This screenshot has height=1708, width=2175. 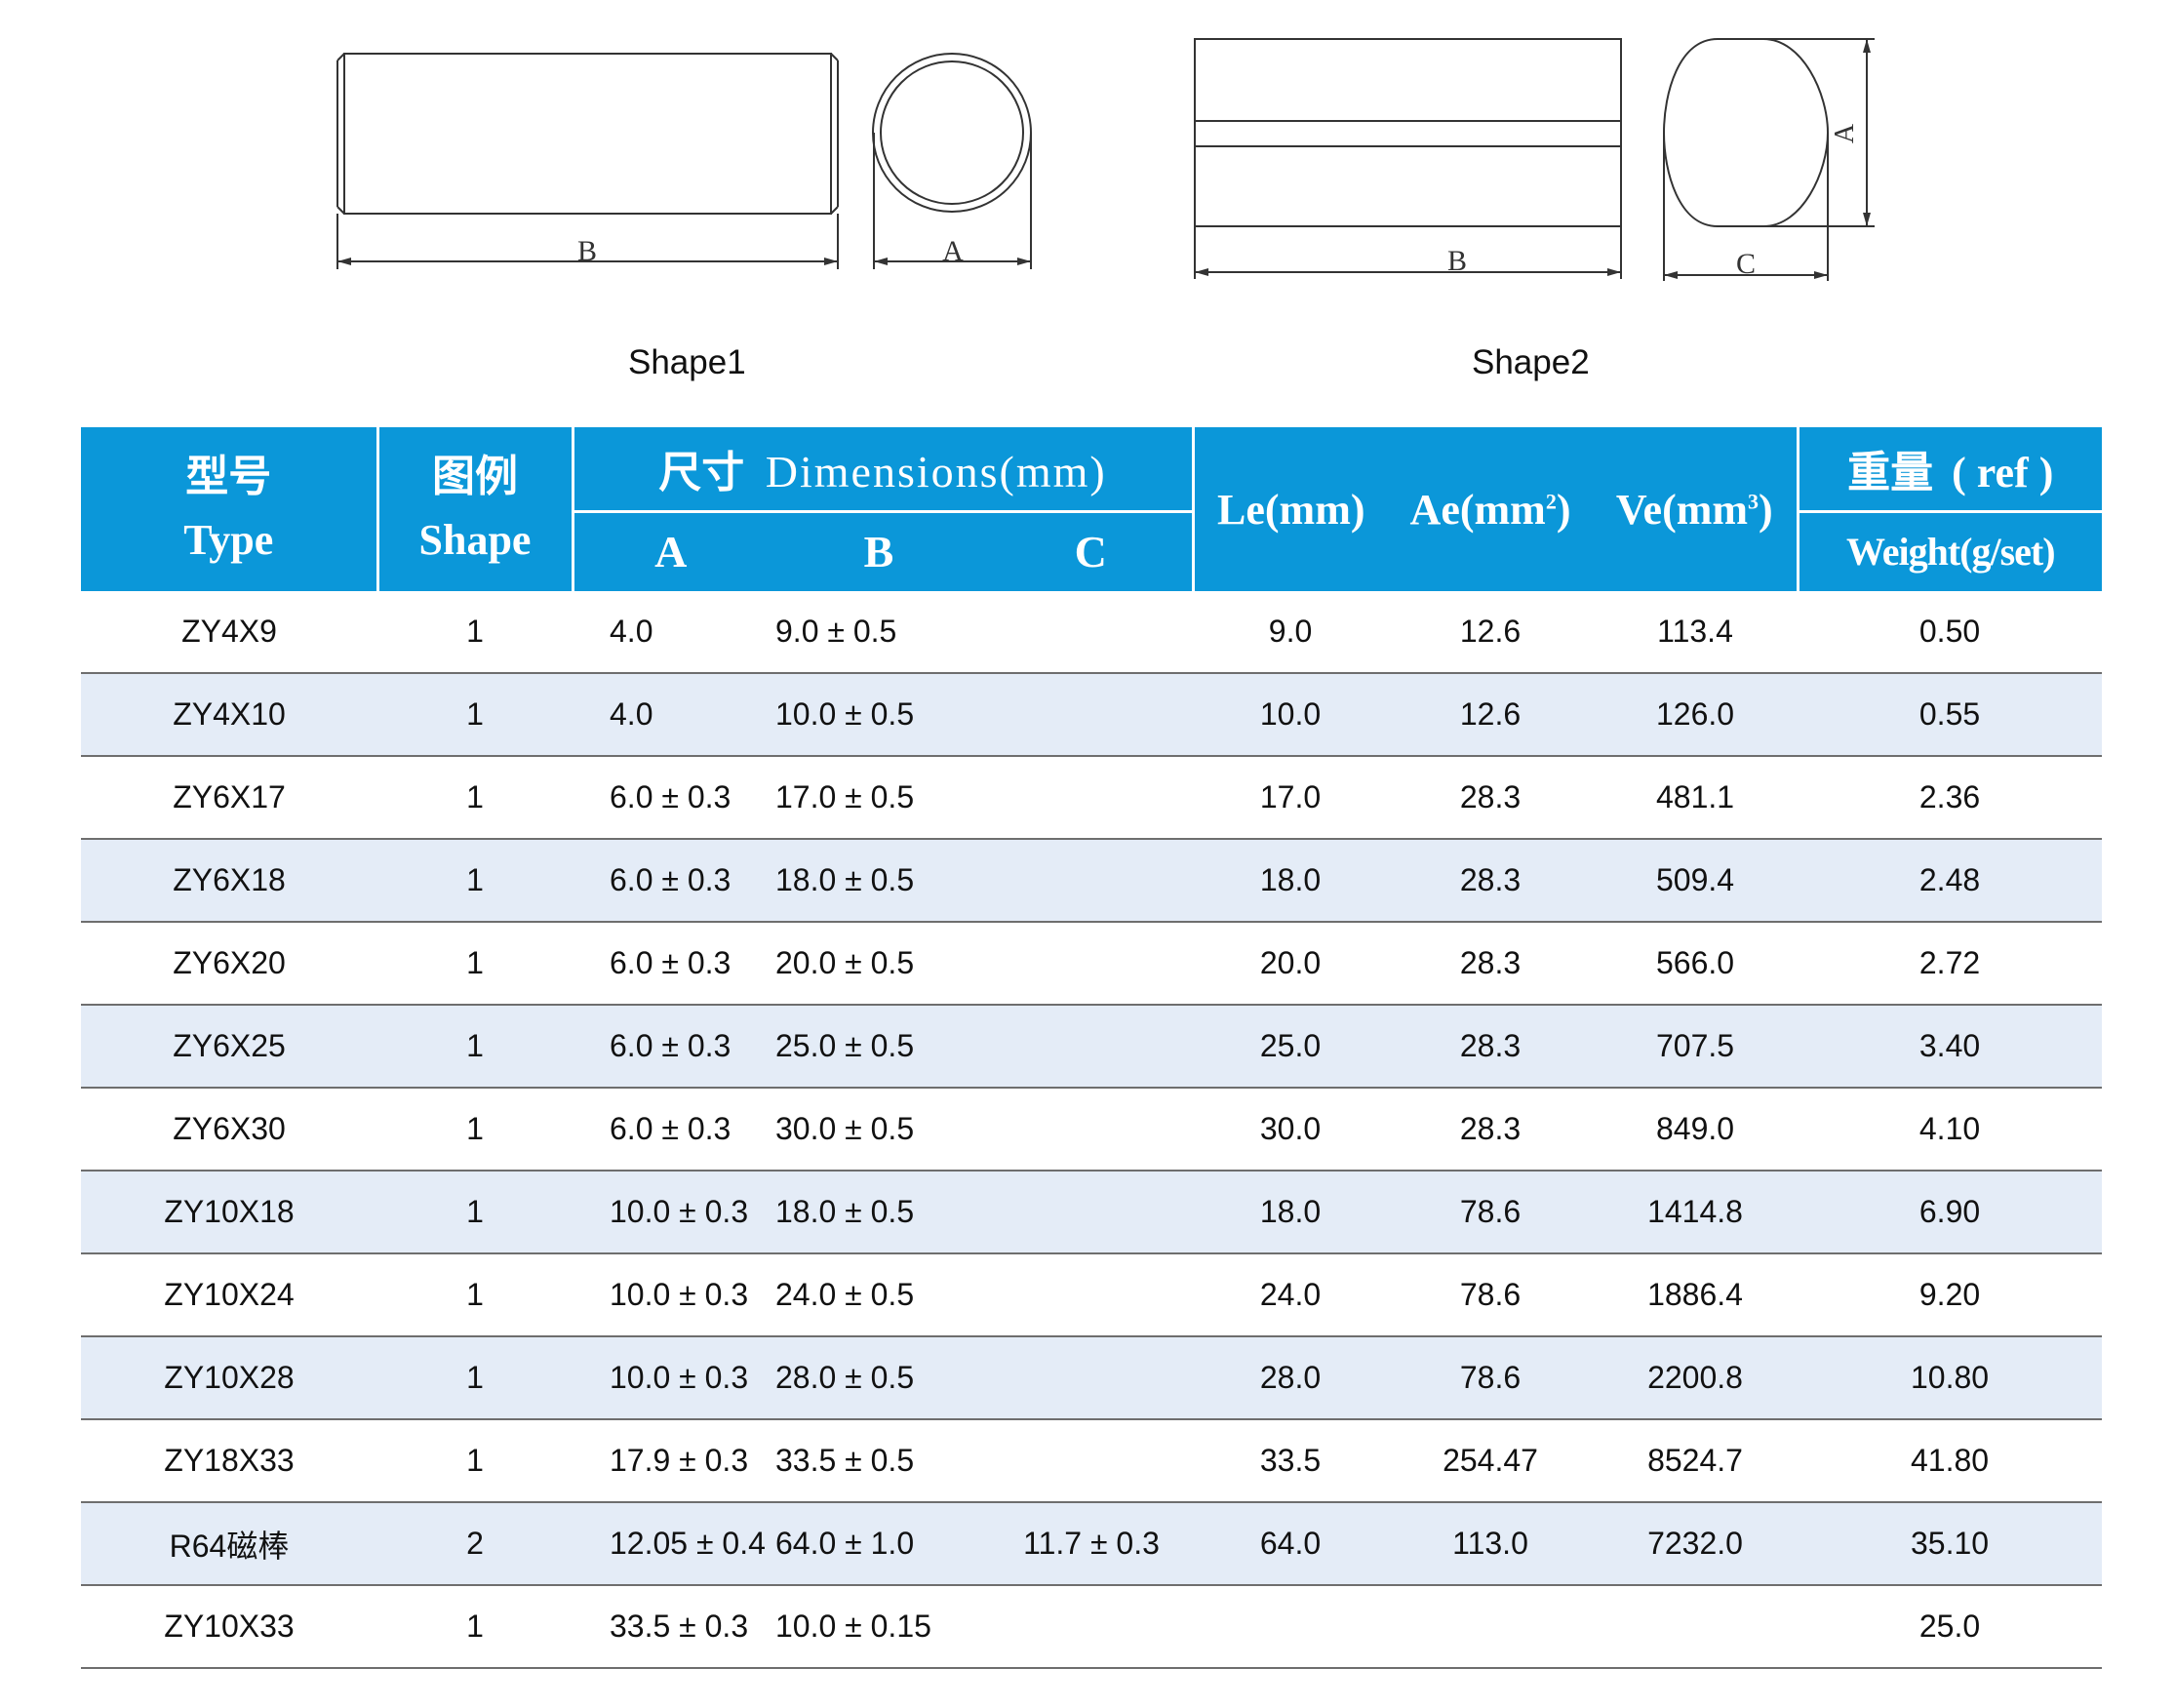 What do you see at coordinates (879, 1544) in the screenshot?
I see `cell-b: 64.0 ± 1.0` at bounding box center [879, 1544].